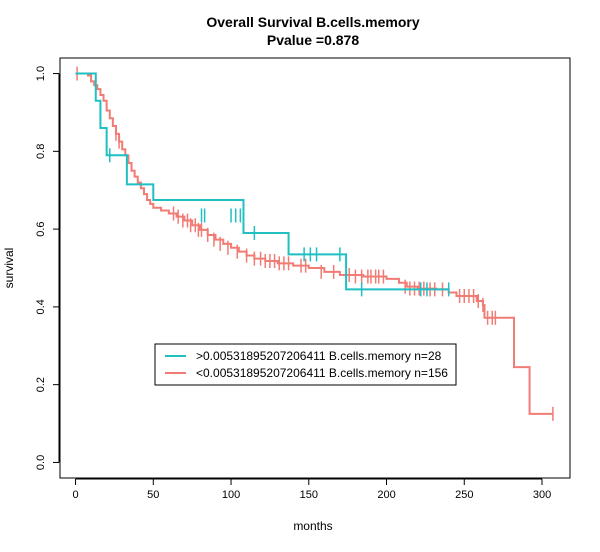  What do you see at coordinates (41, 151) in the screenshot?
I see `y-tick-label: 0.8` at bounding box center [41, 151].